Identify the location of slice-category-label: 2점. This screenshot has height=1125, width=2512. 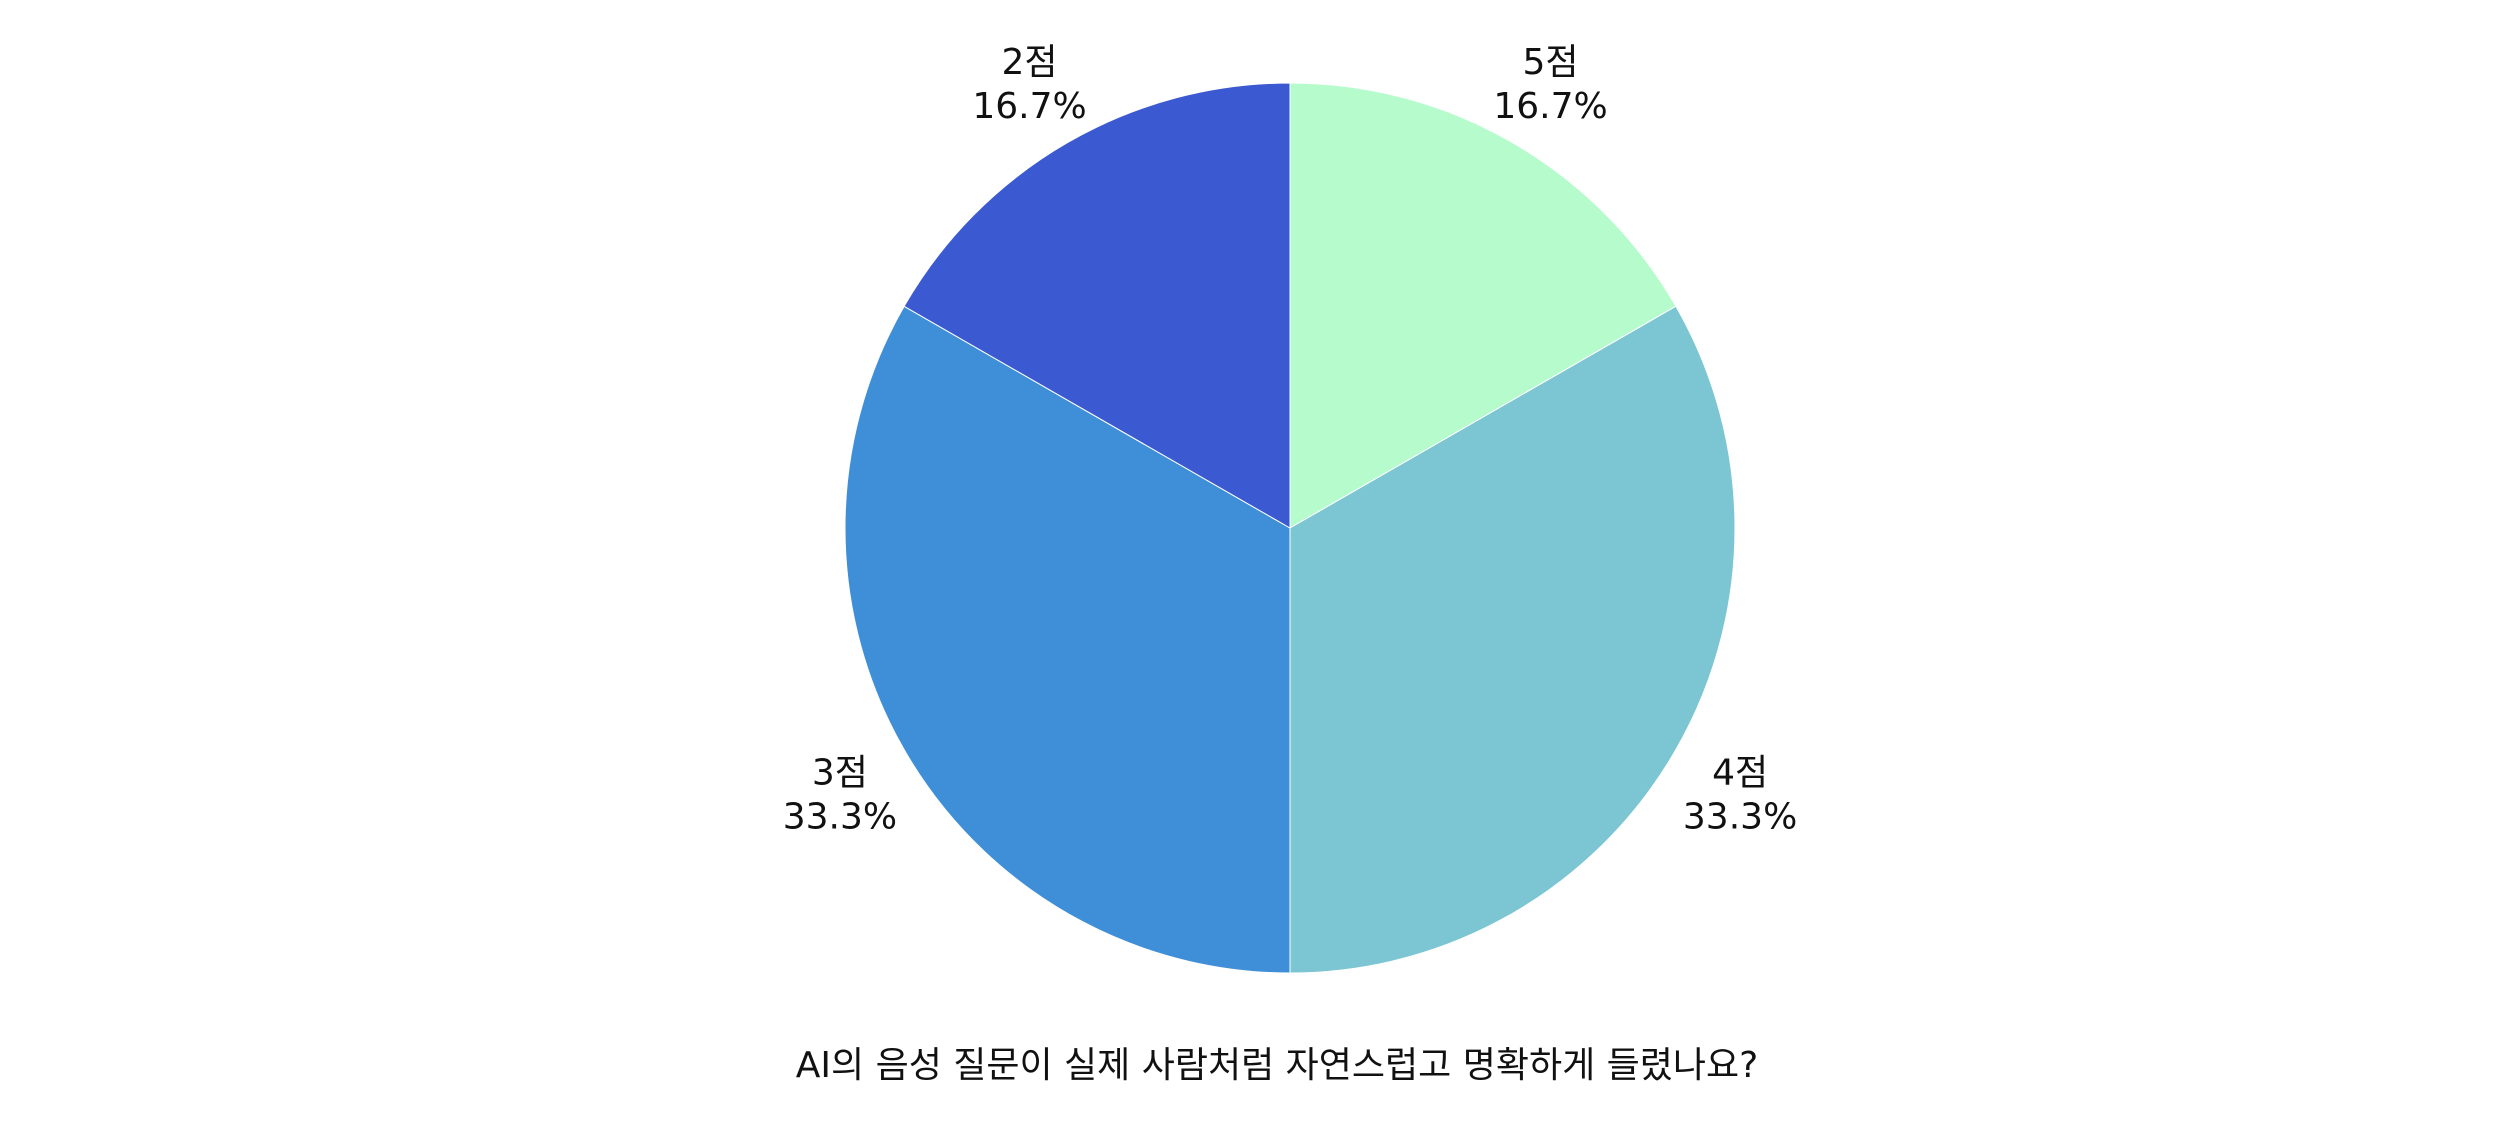
(1029, 62).